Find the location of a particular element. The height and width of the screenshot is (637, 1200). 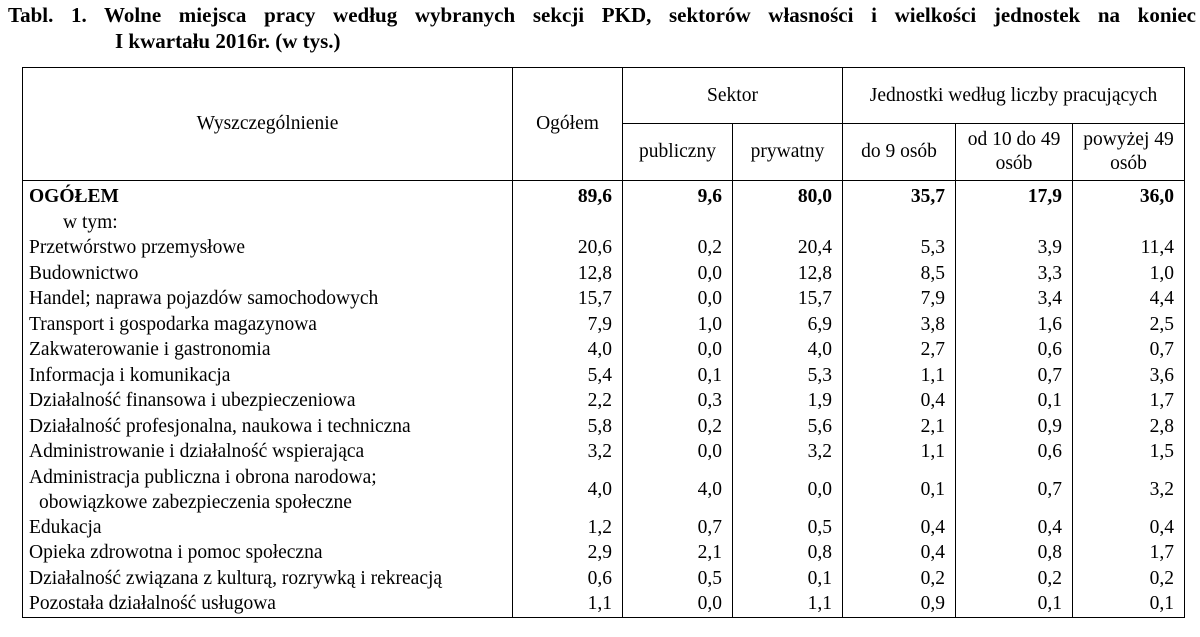

total-value-public: 9,6 is located at coordinates (677, 195).